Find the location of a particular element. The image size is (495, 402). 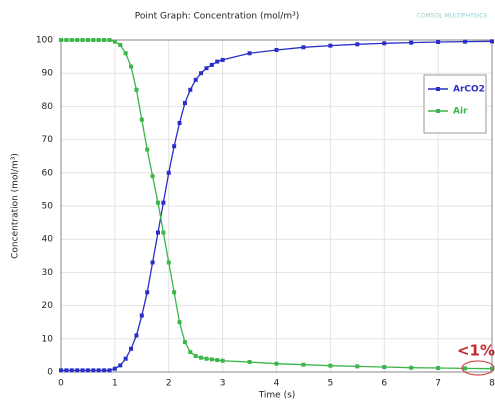

x-tick-label: 5 is located at coordinates (331, 384).